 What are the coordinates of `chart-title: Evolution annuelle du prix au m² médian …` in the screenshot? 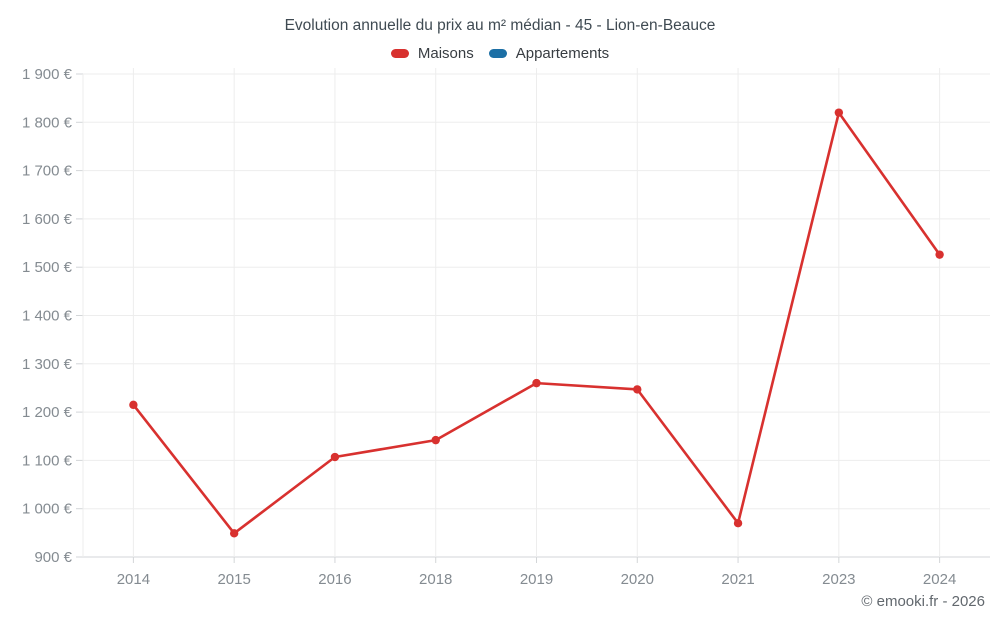 It's located at (500, 25).